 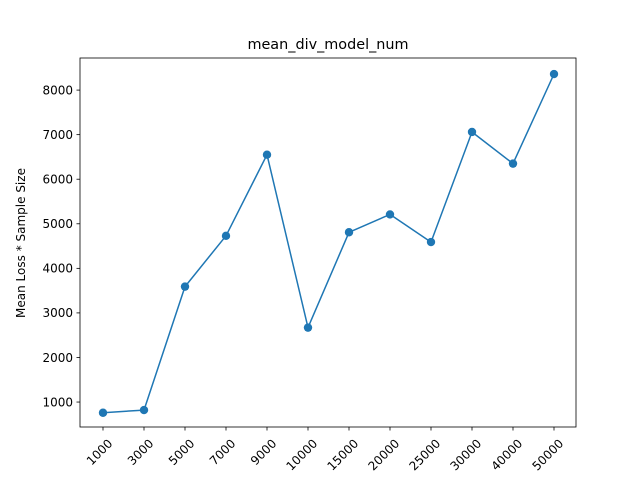 I want to click on y-tick-label: 7000, so click(x=57, y=135).